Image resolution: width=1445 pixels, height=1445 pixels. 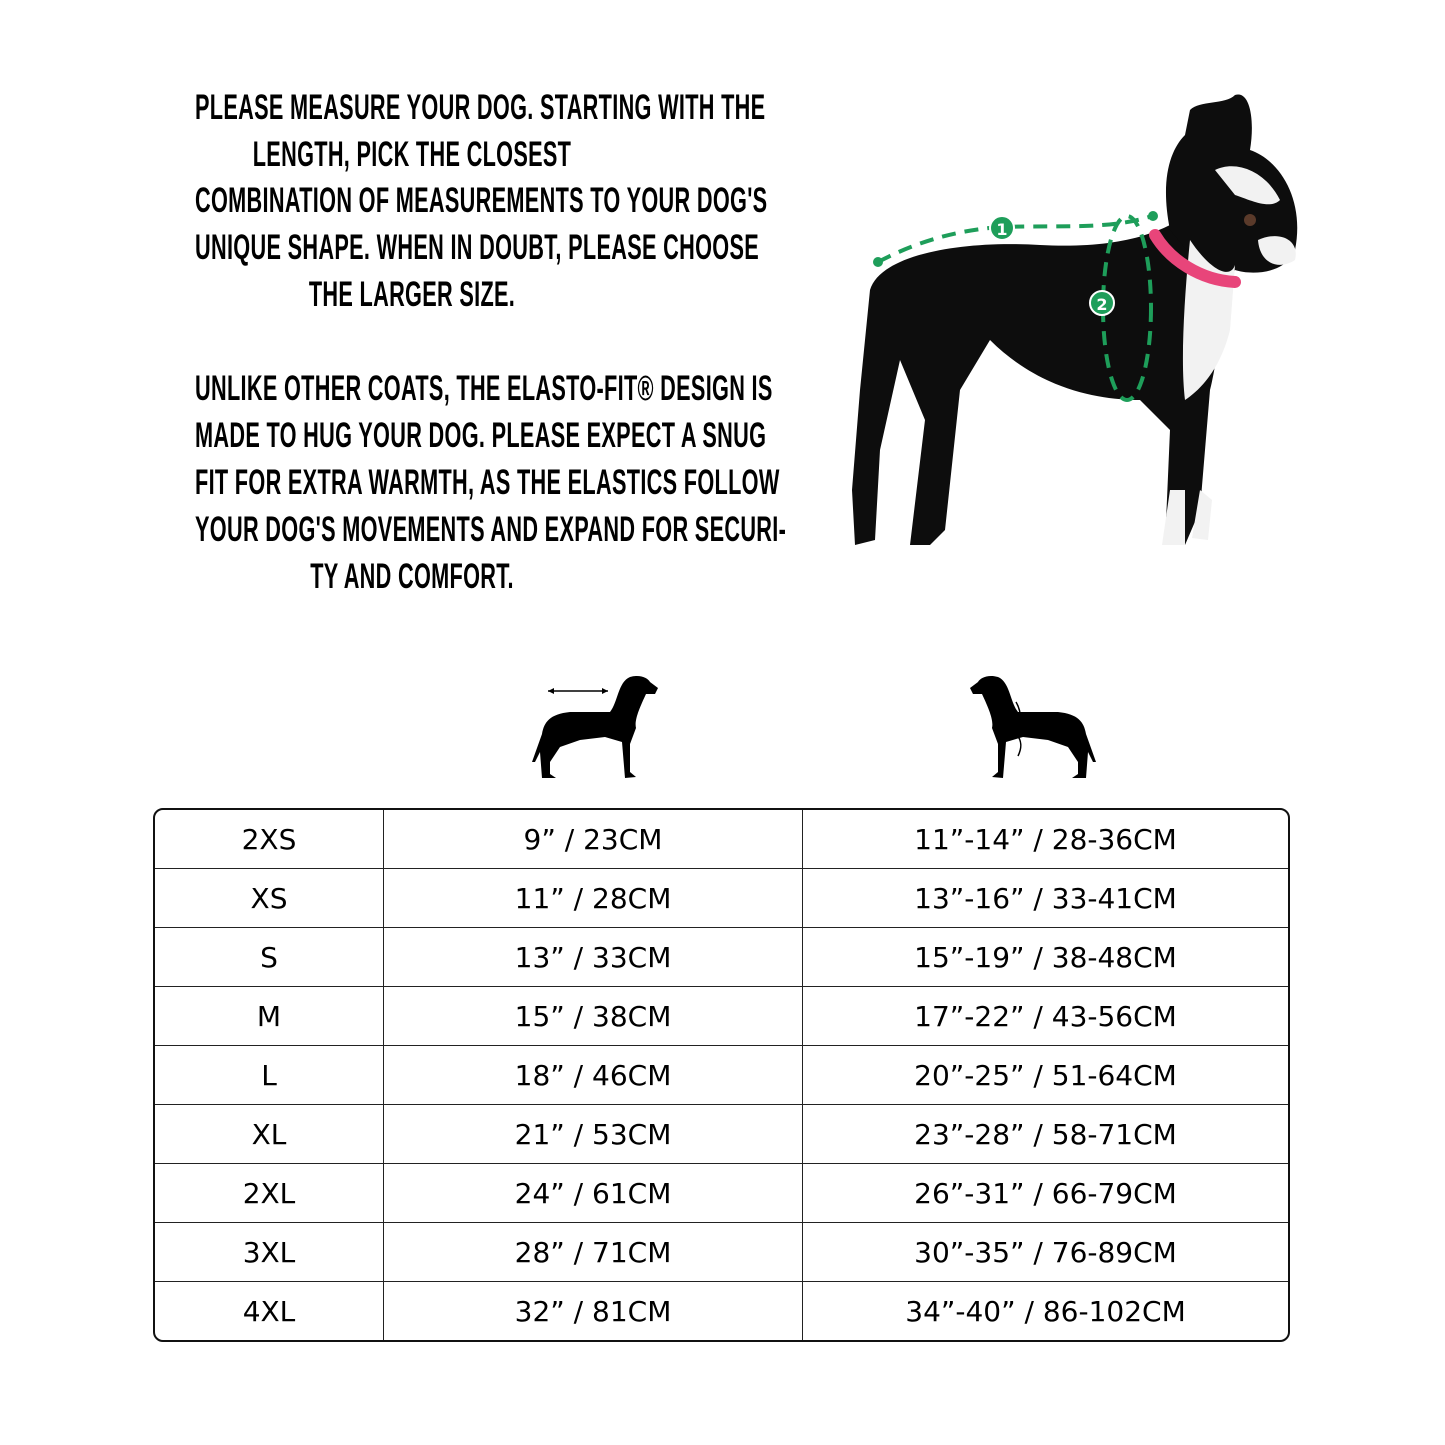 What do you see at coordinates (412, 294) in the screenshot?
I see `intro-line: THE LARGER SIZE.` at bounding box center [412, 294].